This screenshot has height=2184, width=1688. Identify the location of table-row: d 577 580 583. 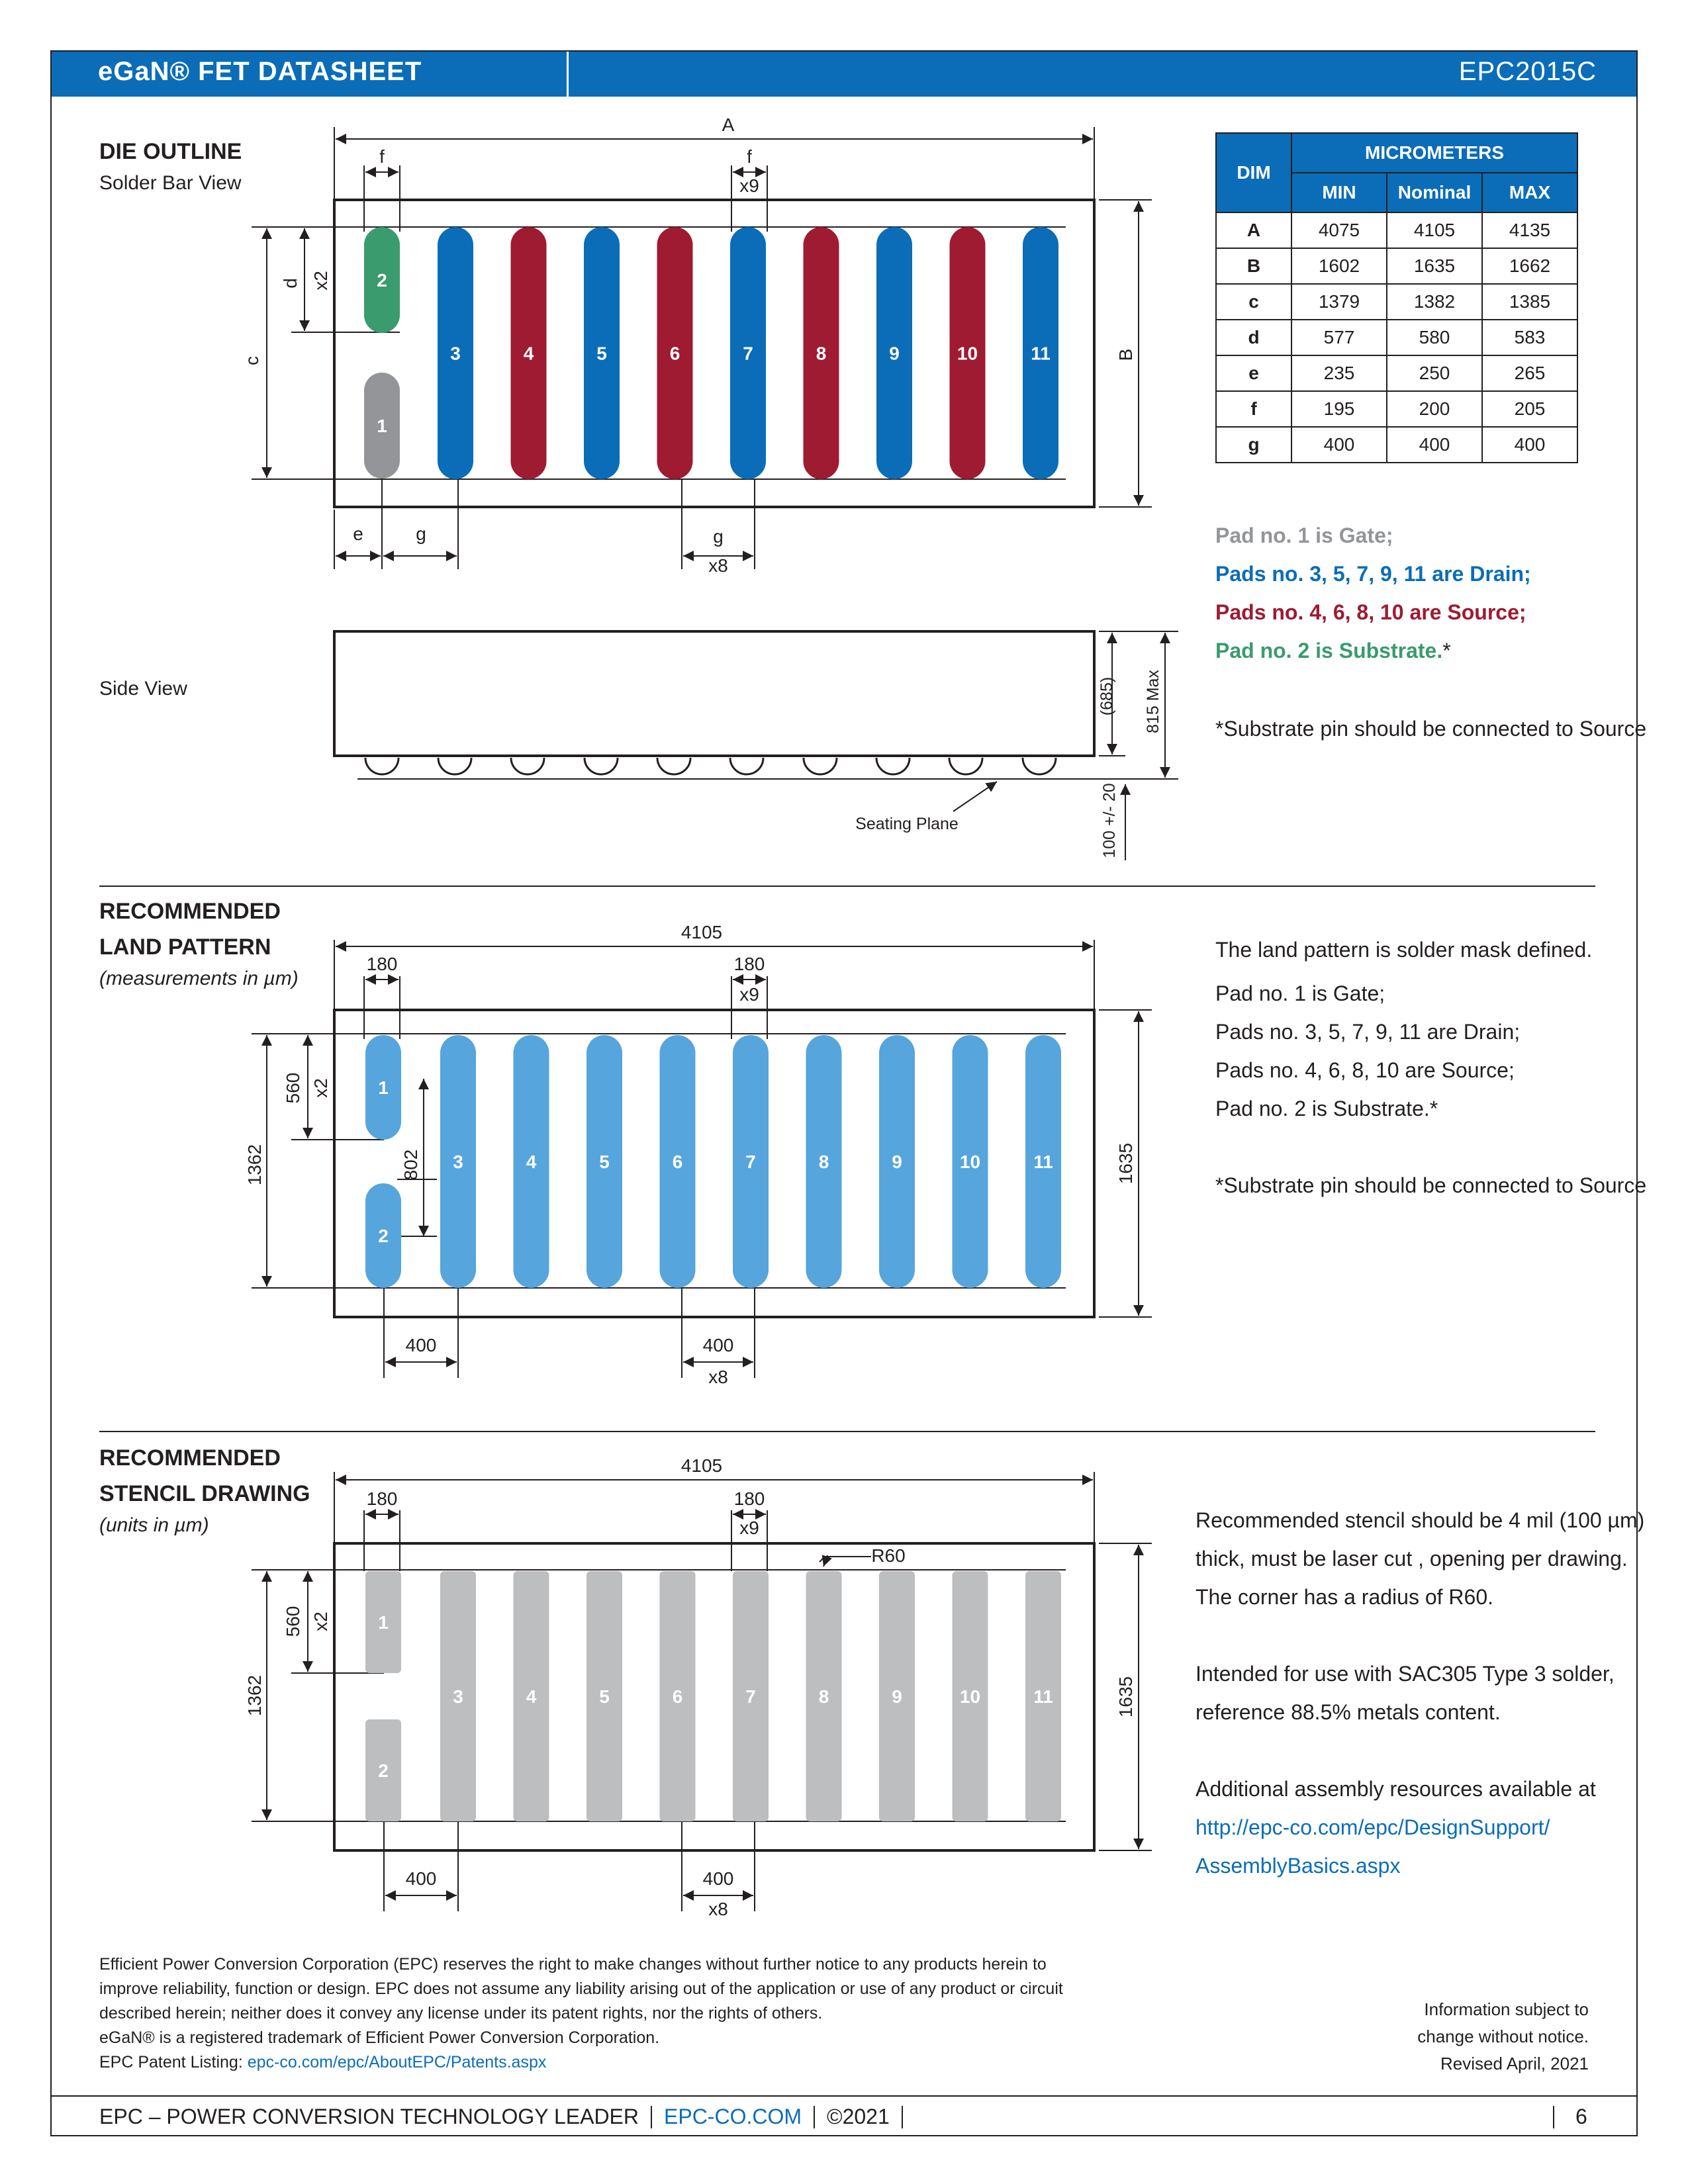
(1396, 337).